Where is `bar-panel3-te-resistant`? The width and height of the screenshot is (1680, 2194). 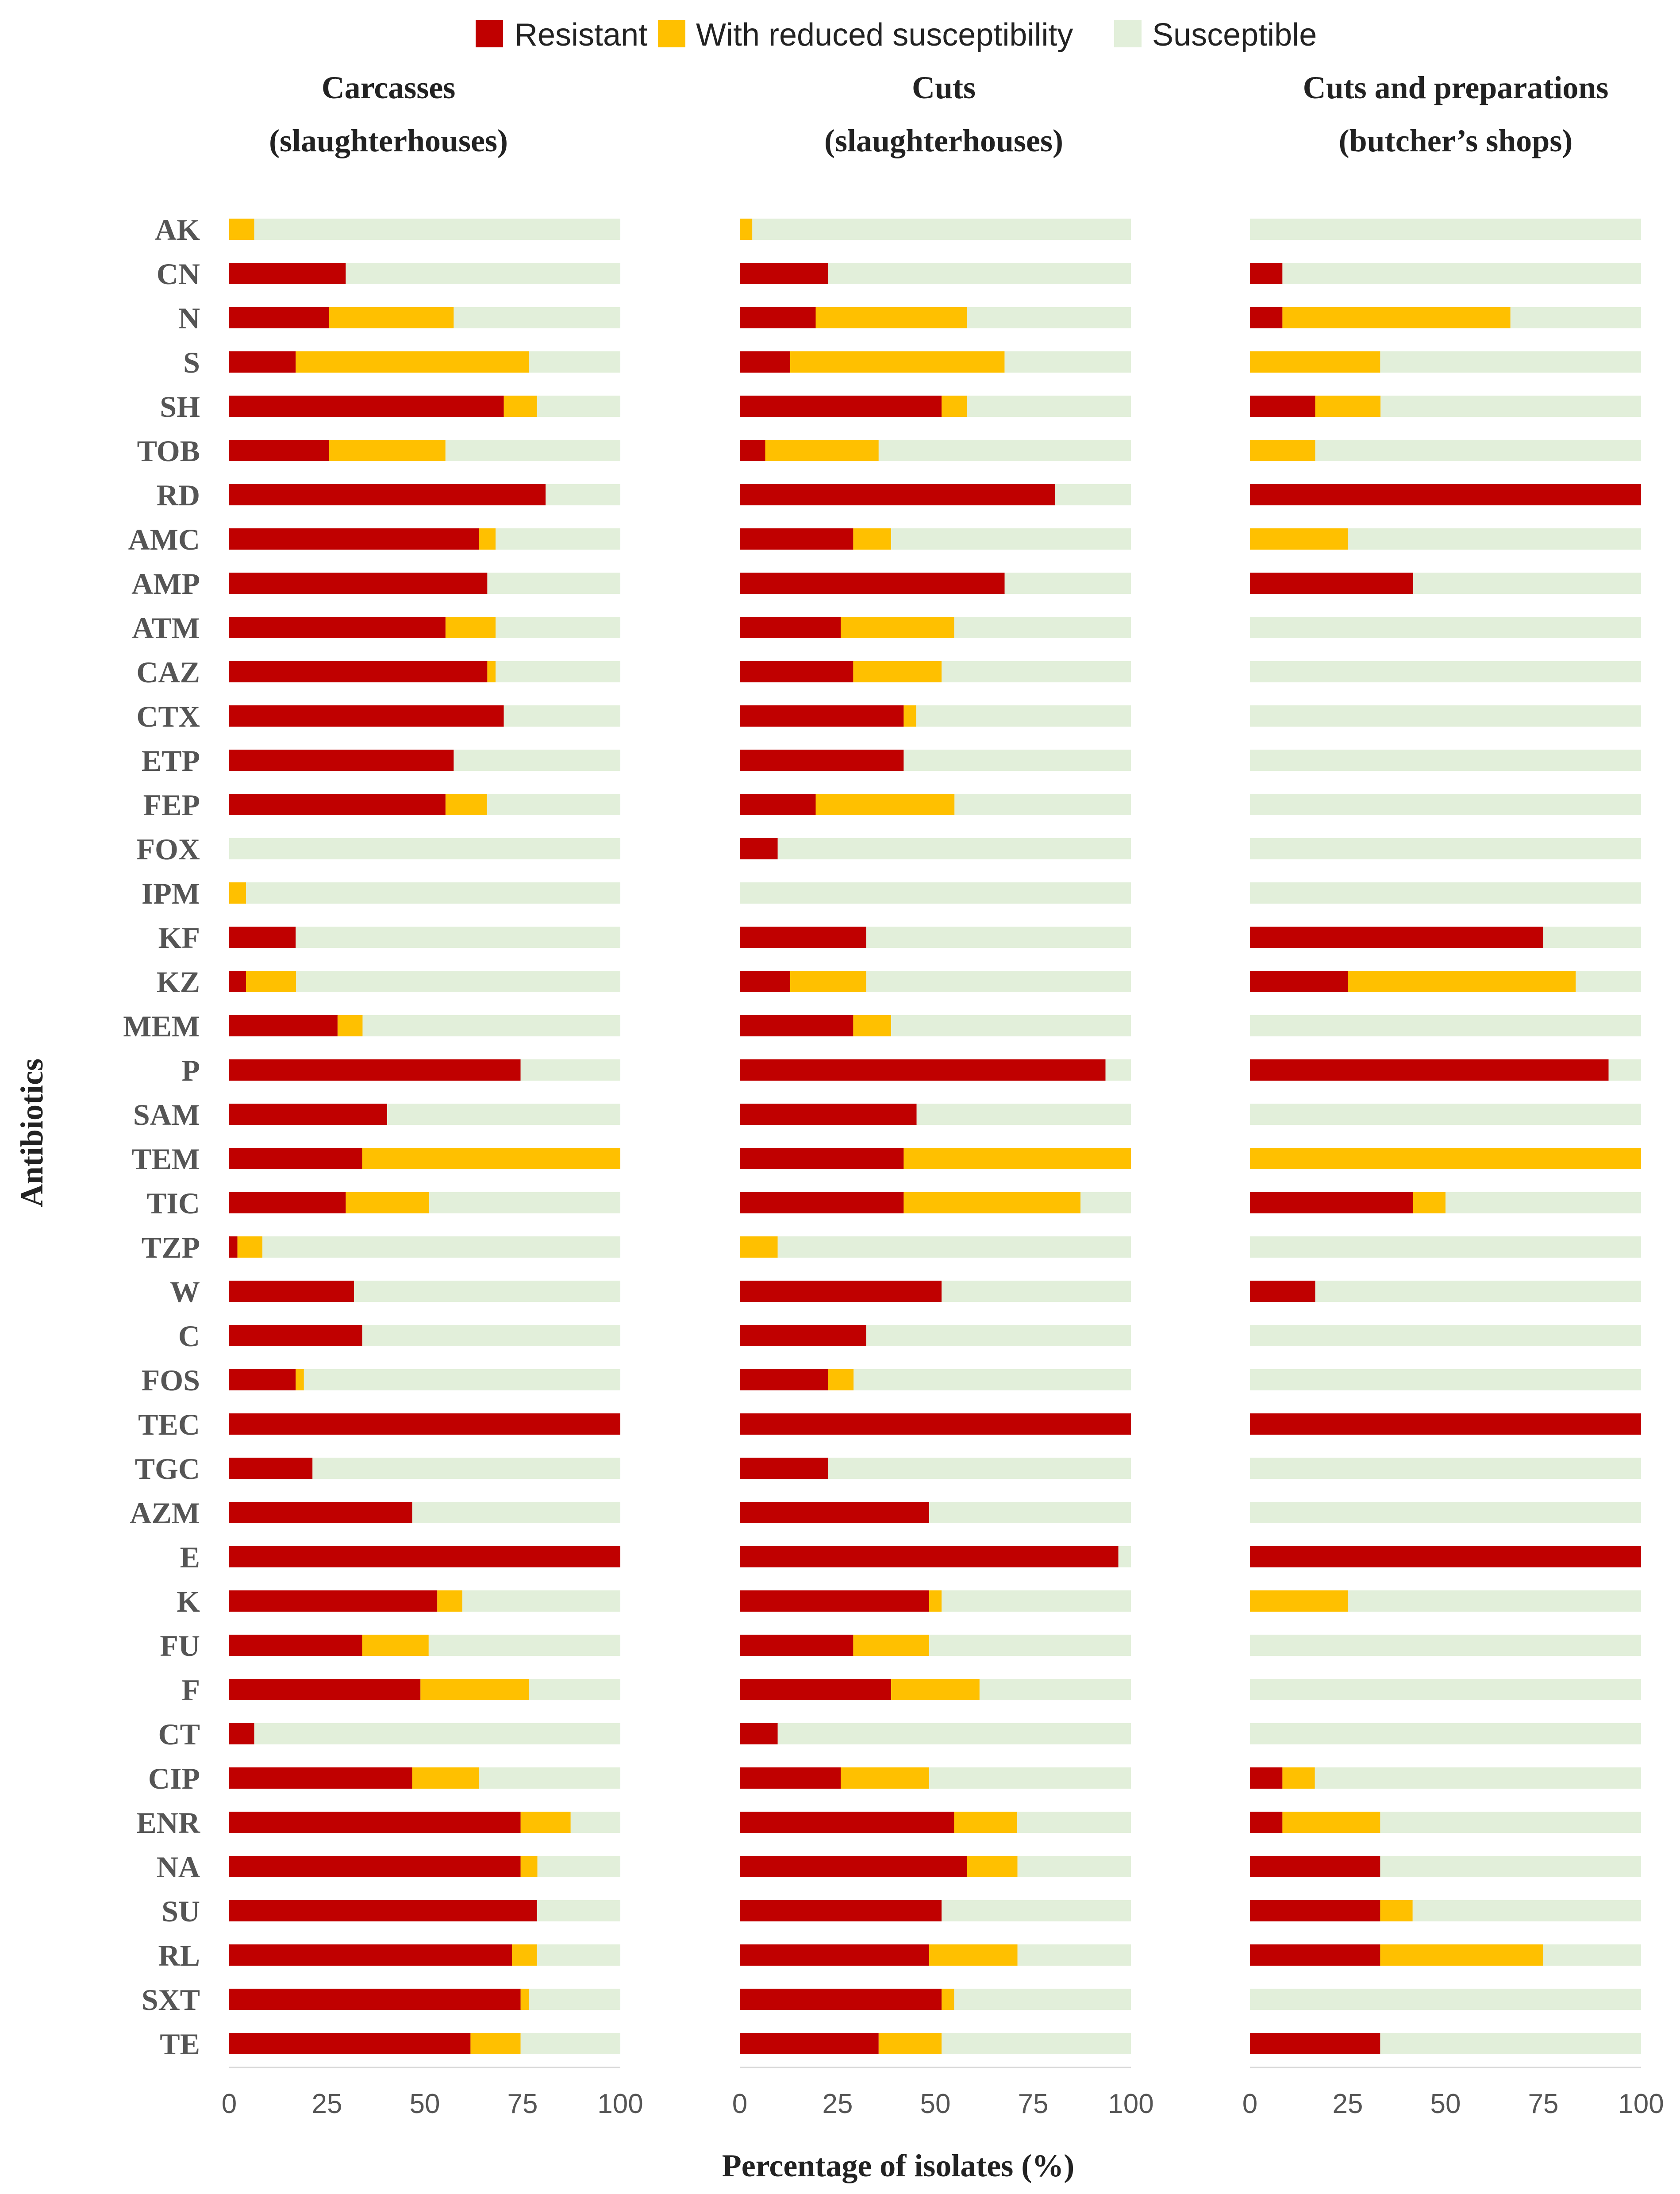 bar-panel3-te-resistant is located at coordinates (1315, 2044).